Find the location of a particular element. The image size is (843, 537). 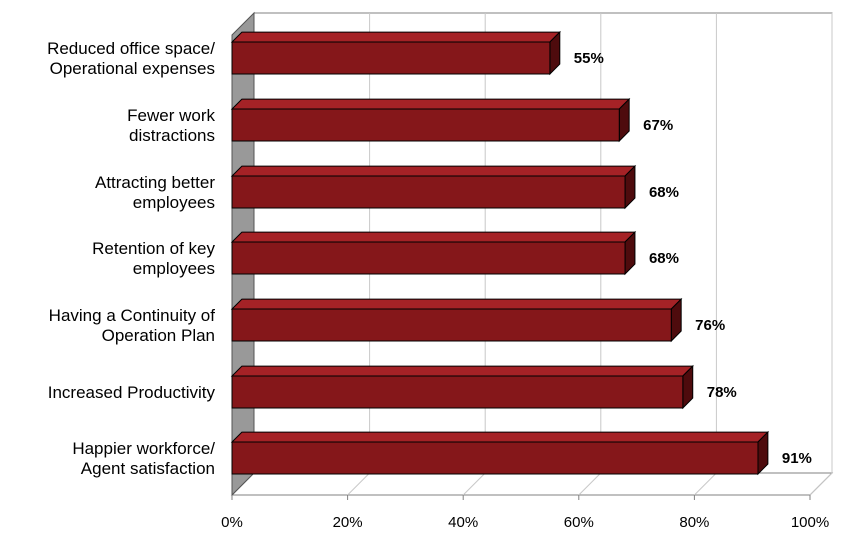

category-label: Operational expenses is located at coordinates (132, 68).